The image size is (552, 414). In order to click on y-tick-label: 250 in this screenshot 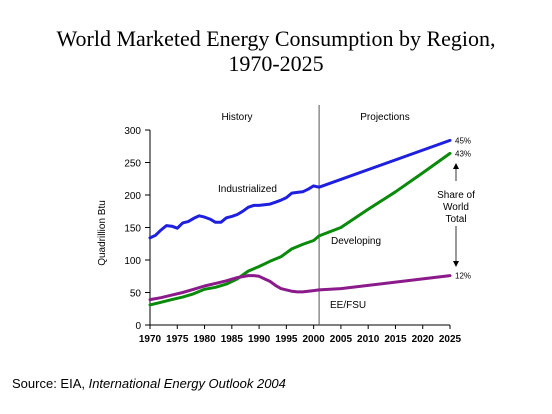, I will do `click(132, 164)`.